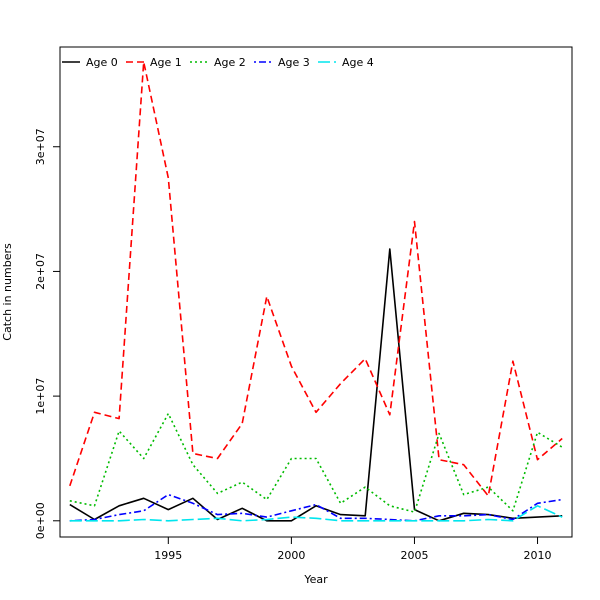 This screenshot has height=600, width=600. Describe the element at coordinates (40, 396) in the screenshot. I see `y-tick-label: 1e+07` at that location.